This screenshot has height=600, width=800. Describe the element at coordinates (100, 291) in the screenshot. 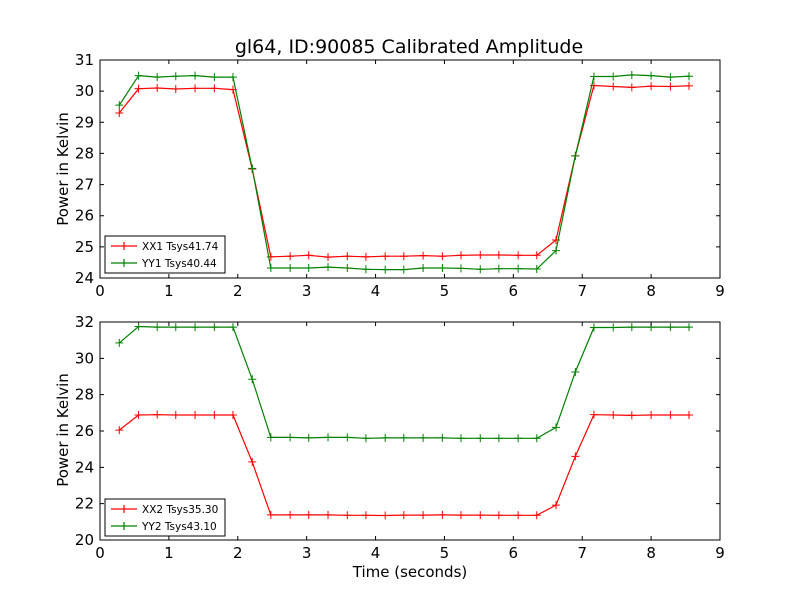

I see `x-tick-label-0-0: 0` at that location.